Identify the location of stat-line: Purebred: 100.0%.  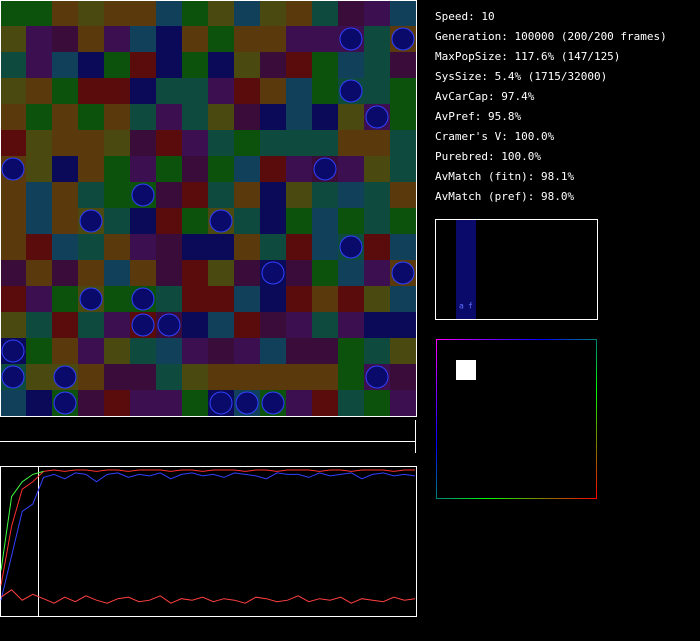
(488, 156).